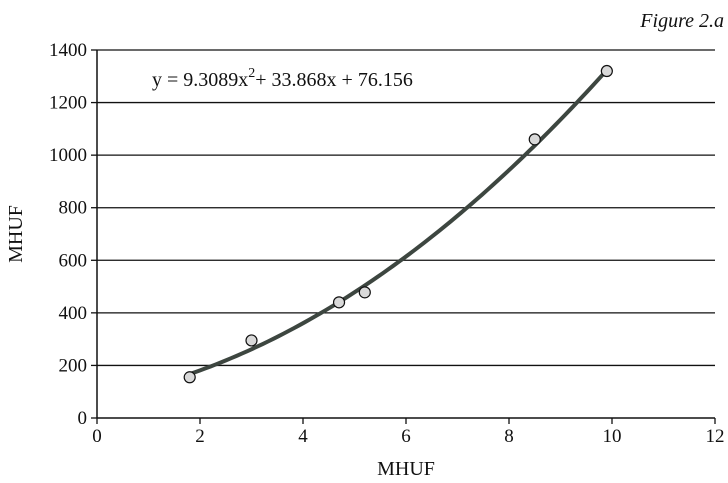 This screenshot has height=483, width=728. Describe the element at coordinates (68, 103) in the screenshot. I see `y-tick-label: 1200` at that location.